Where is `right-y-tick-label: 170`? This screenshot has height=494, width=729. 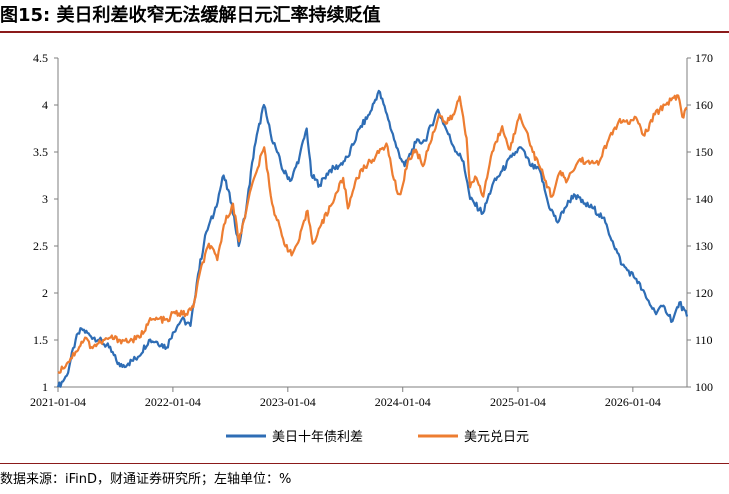
right-y-tick-label: 170 is located at coordinates (704, 58).